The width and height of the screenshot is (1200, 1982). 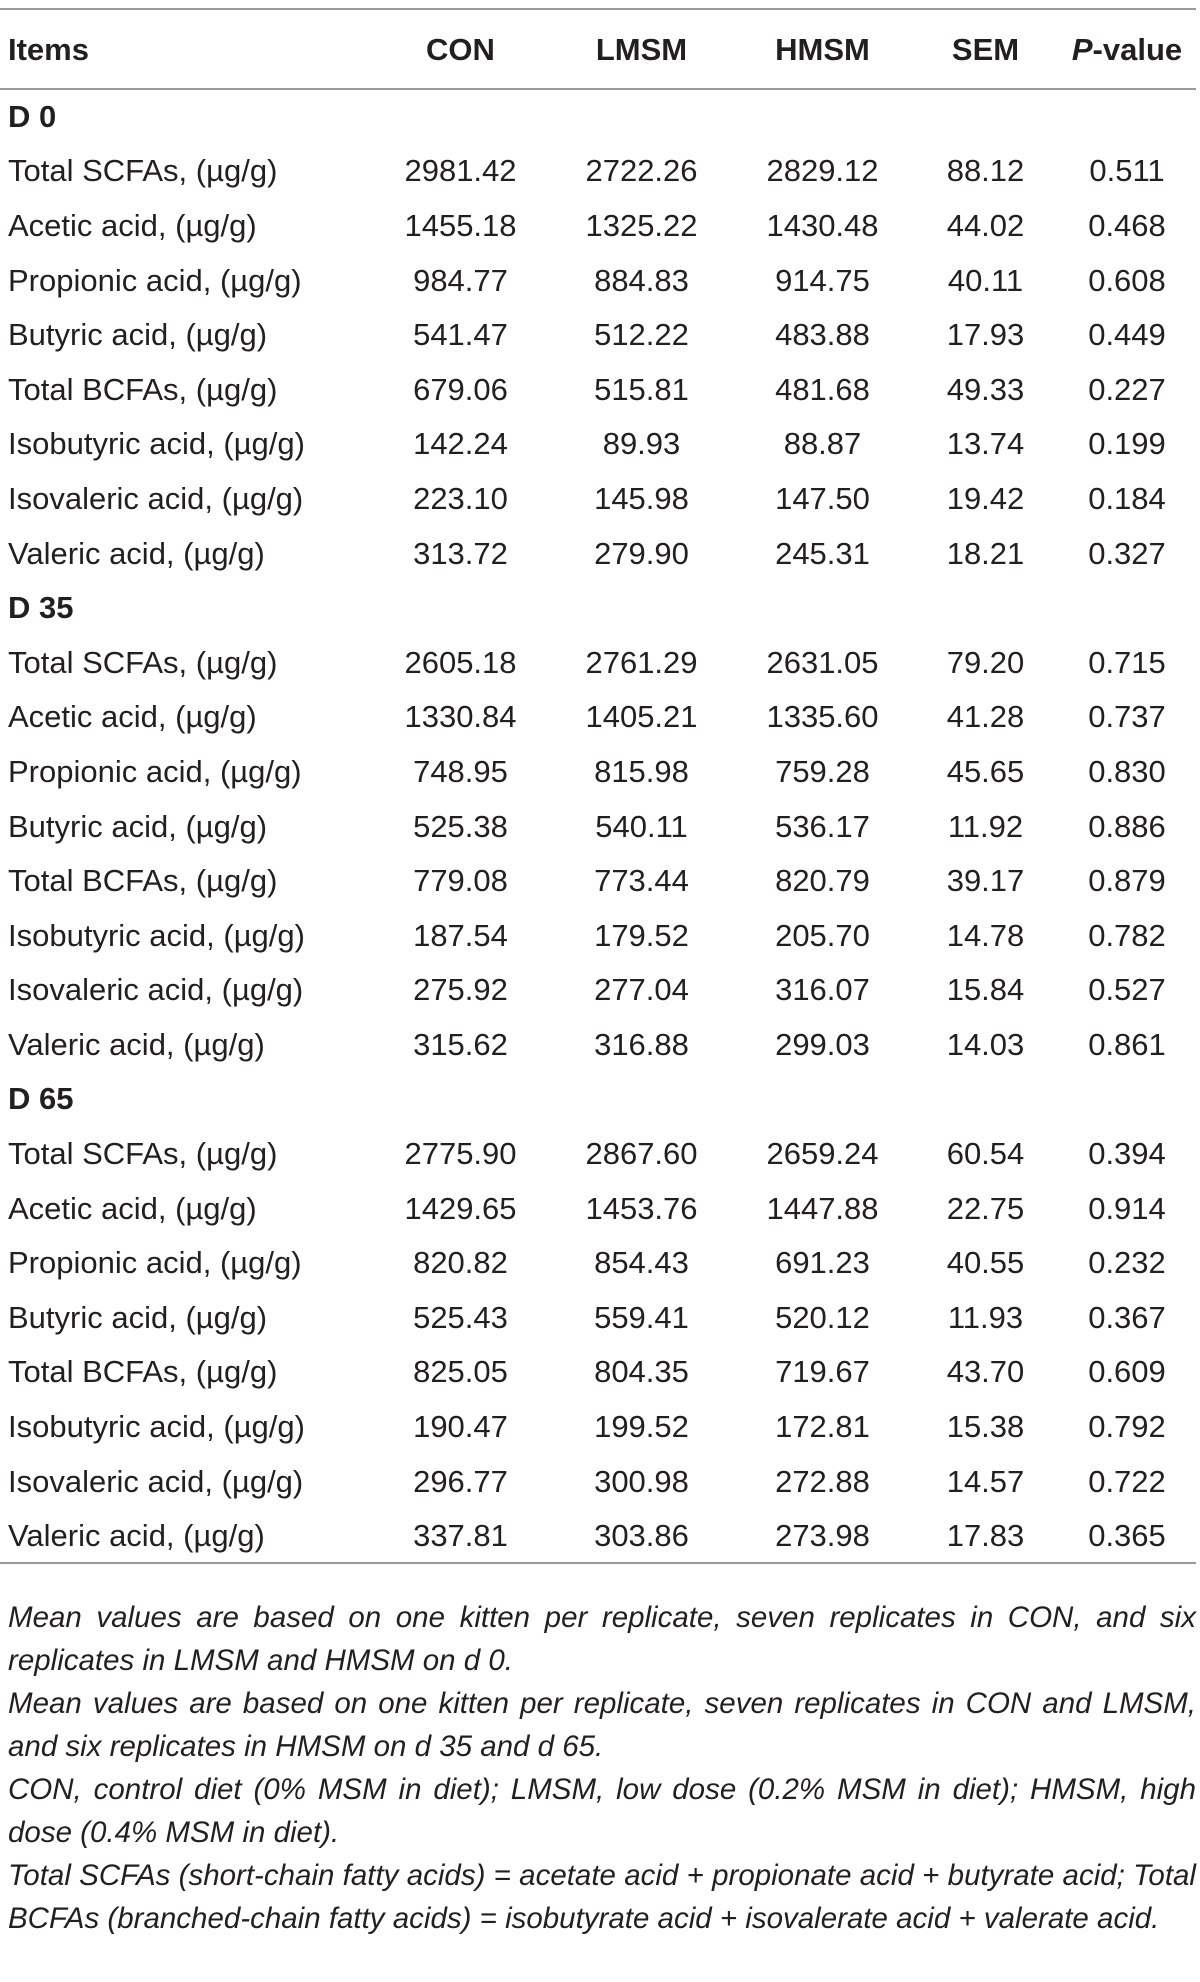 What do you see at coordinates (822, 1154) in the screenshot?
I see `cell-hmsm: 2659.24` at bounding box center [822, 1154].